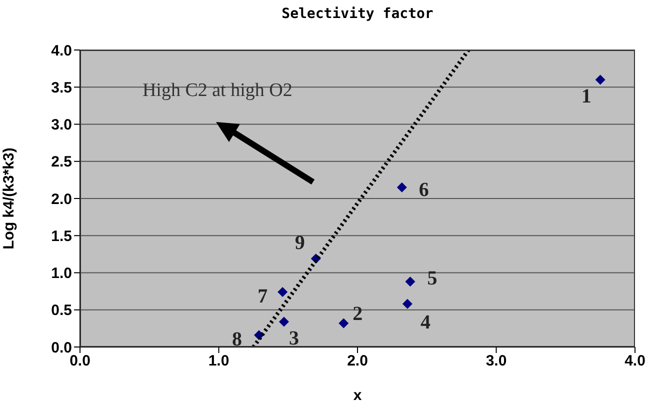 The height and width of the screenshot is (402, 646). I want to click on x-tick-label: 1.0, so click(219, 361).